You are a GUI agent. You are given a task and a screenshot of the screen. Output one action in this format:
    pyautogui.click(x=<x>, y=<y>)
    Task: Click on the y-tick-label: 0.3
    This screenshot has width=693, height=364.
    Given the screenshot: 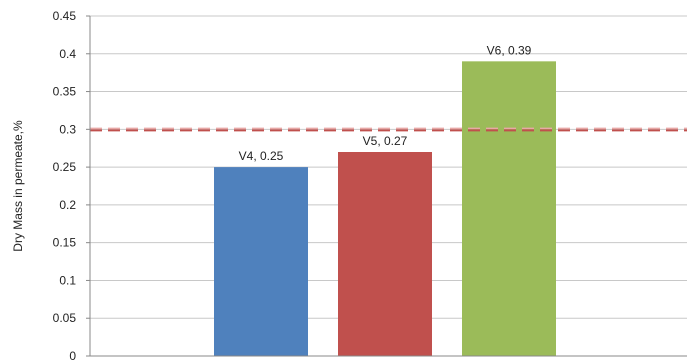 What is the action you would take?
    pyautogui.click(x=67, y=129)
    